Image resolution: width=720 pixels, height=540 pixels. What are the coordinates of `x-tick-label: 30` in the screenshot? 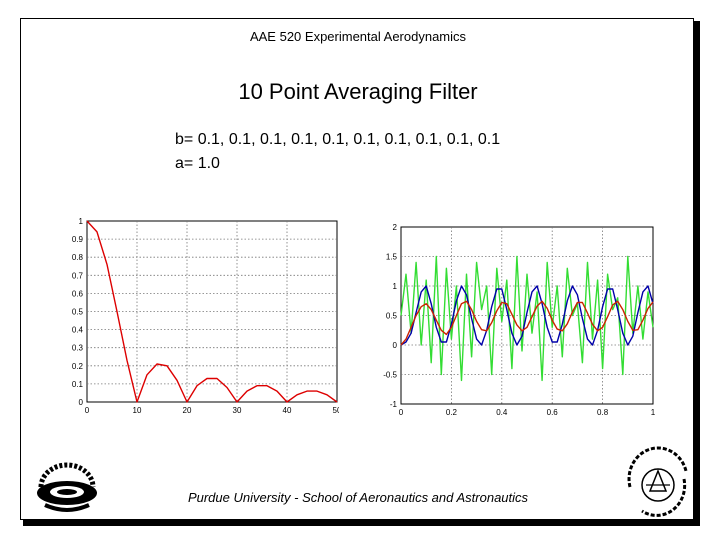 It's located at (237, 410).